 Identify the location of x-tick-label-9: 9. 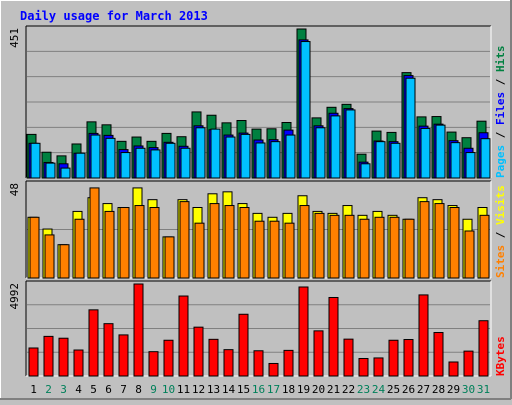
(153, 389).